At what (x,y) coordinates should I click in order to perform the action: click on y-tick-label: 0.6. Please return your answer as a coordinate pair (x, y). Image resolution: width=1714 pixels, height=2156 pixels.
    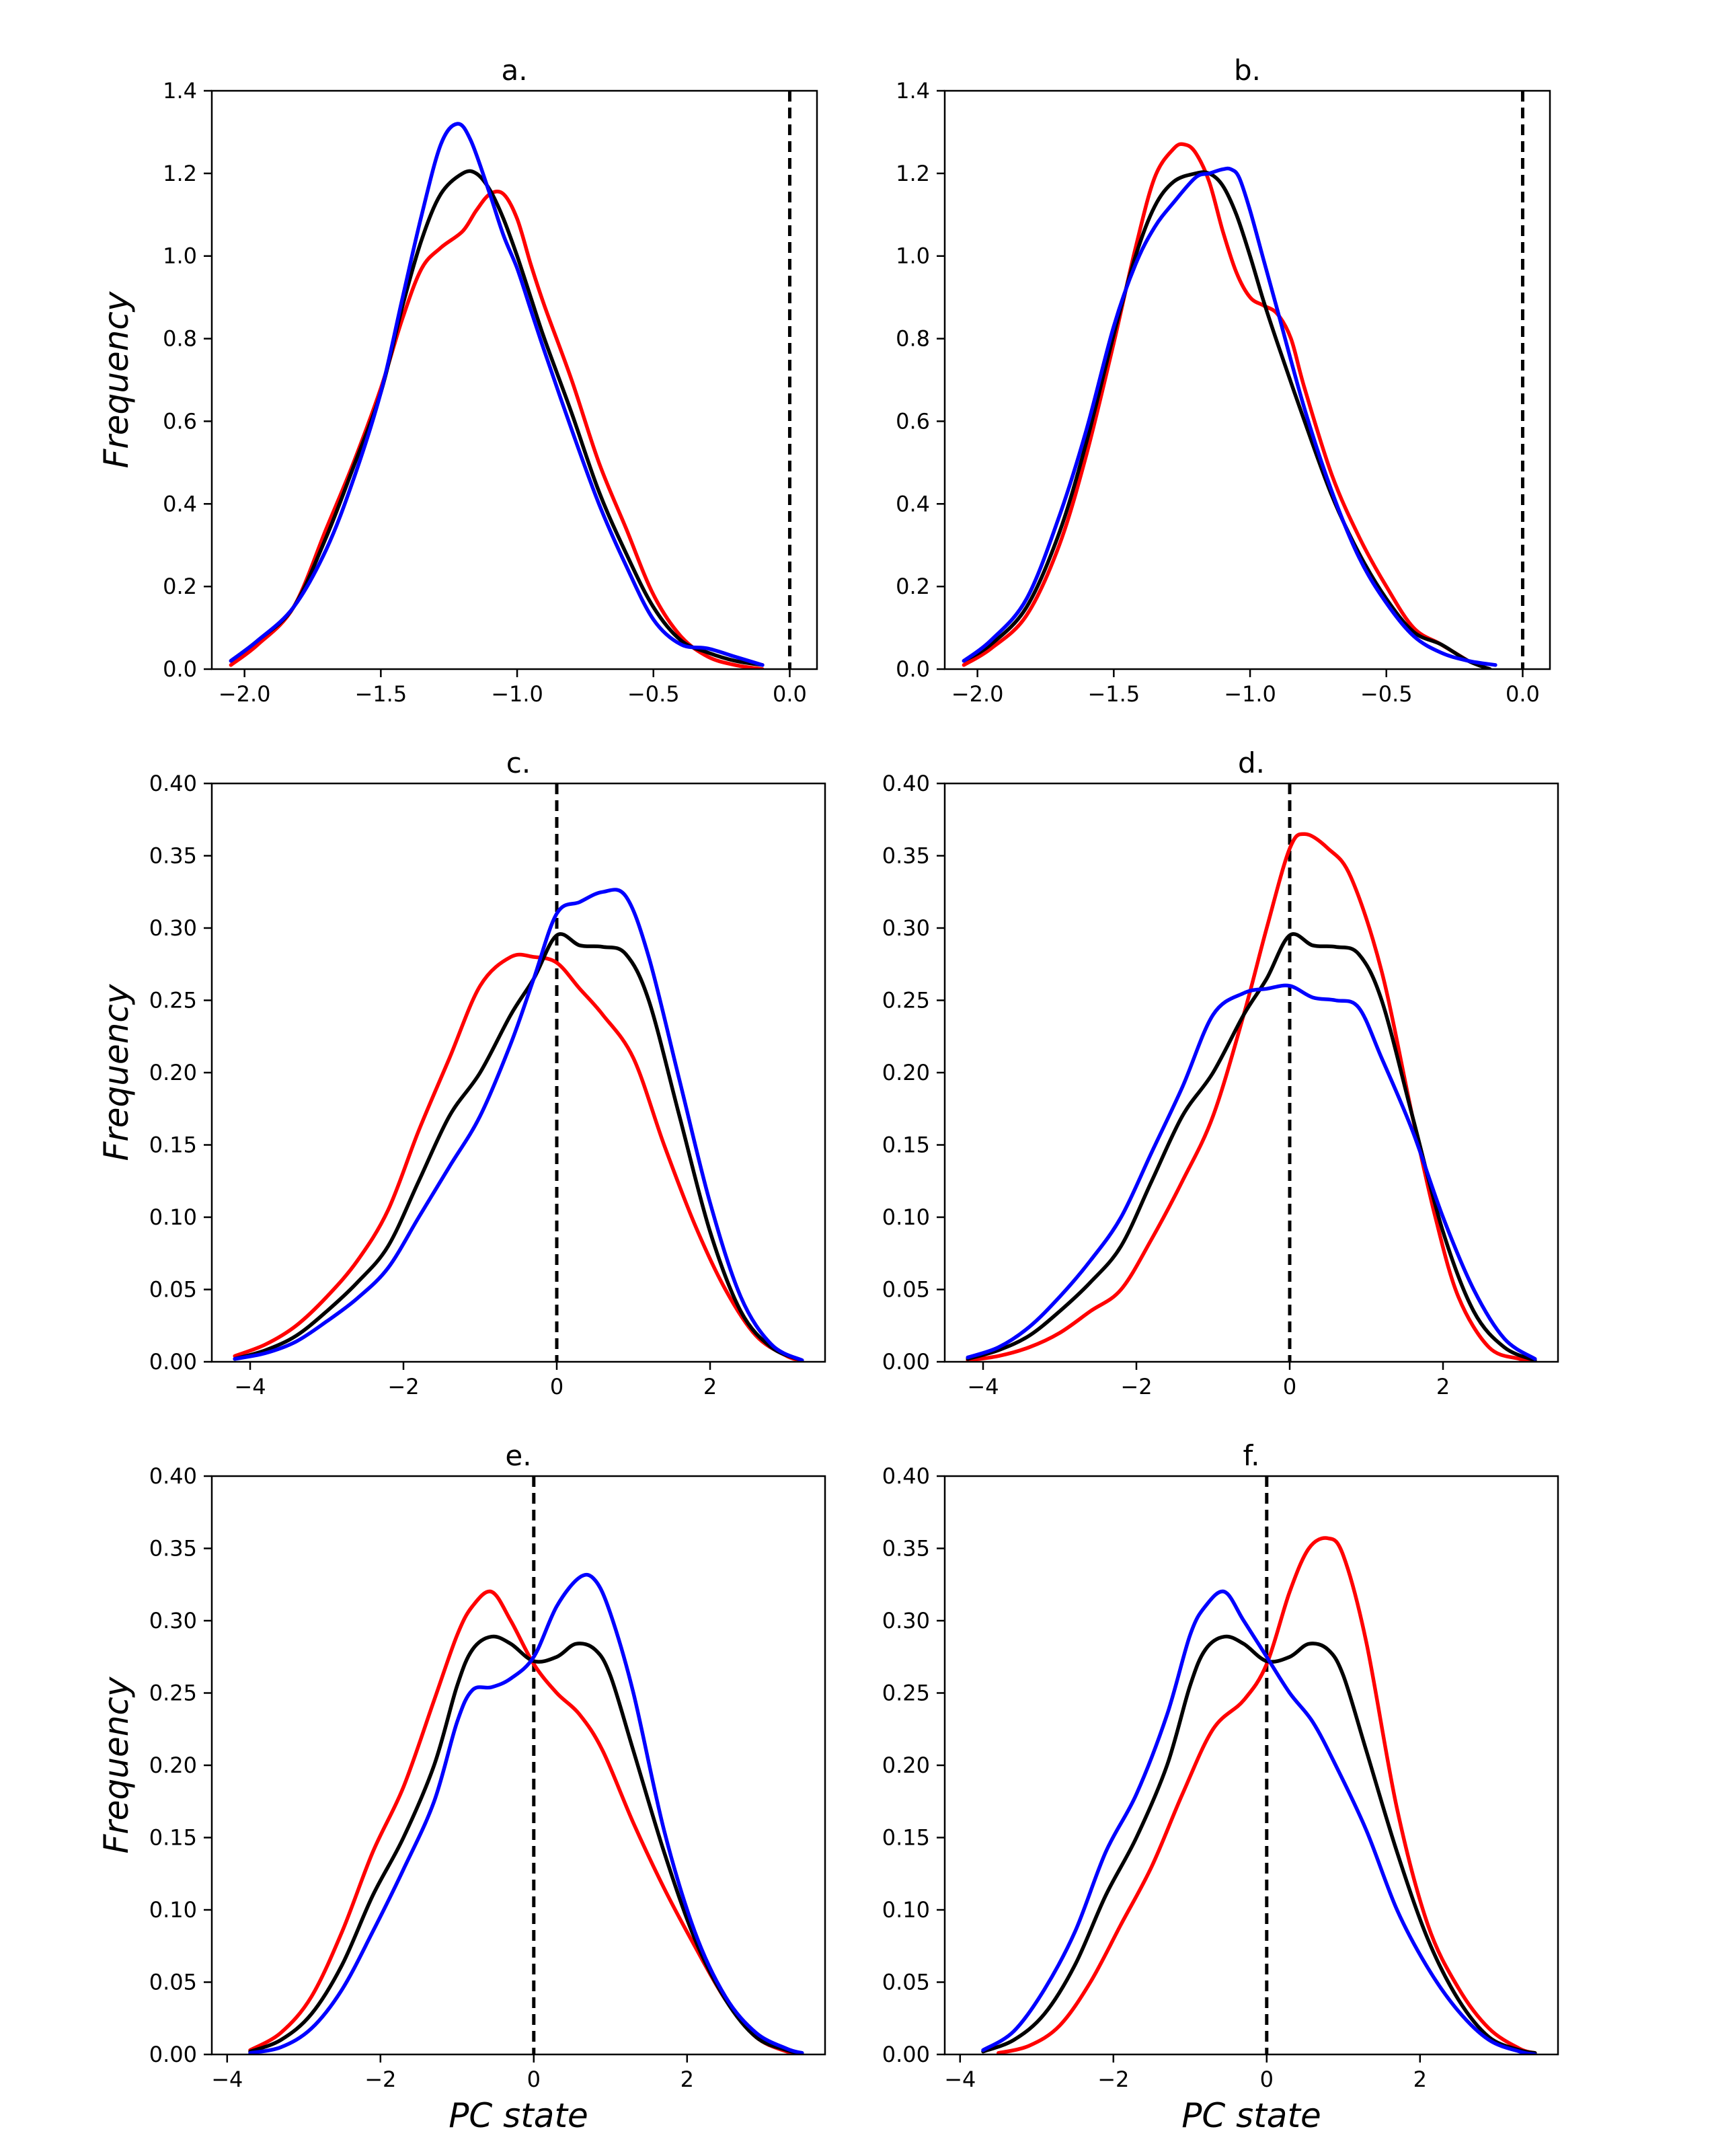
    Looking at the image, I should click on (913, 421).